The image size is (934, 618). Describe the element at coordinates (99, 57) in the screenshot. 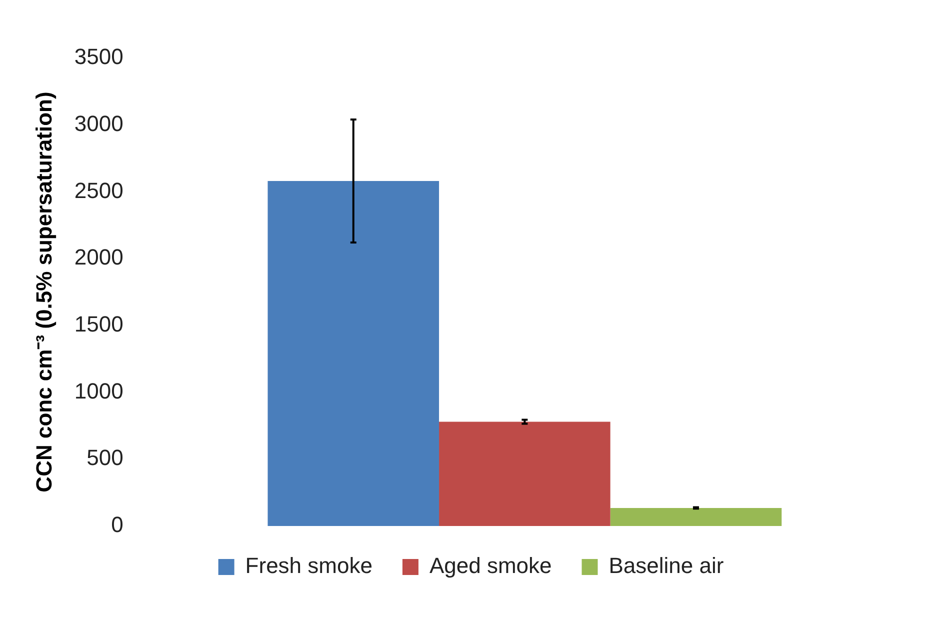

I see `y-tick-label: 3500` at that location.